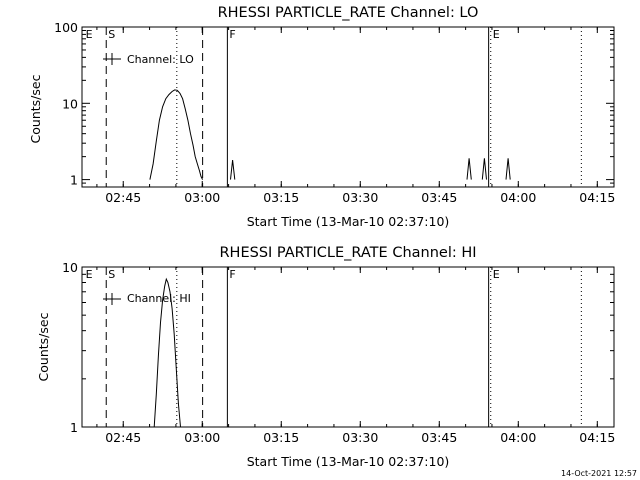  What do you see at coordinates (348, 461) in the screenshot?
I see `panel-hi-xlabel: Start Time (13-Mar-10 02:37:10)` at bounding box center [348, 461].